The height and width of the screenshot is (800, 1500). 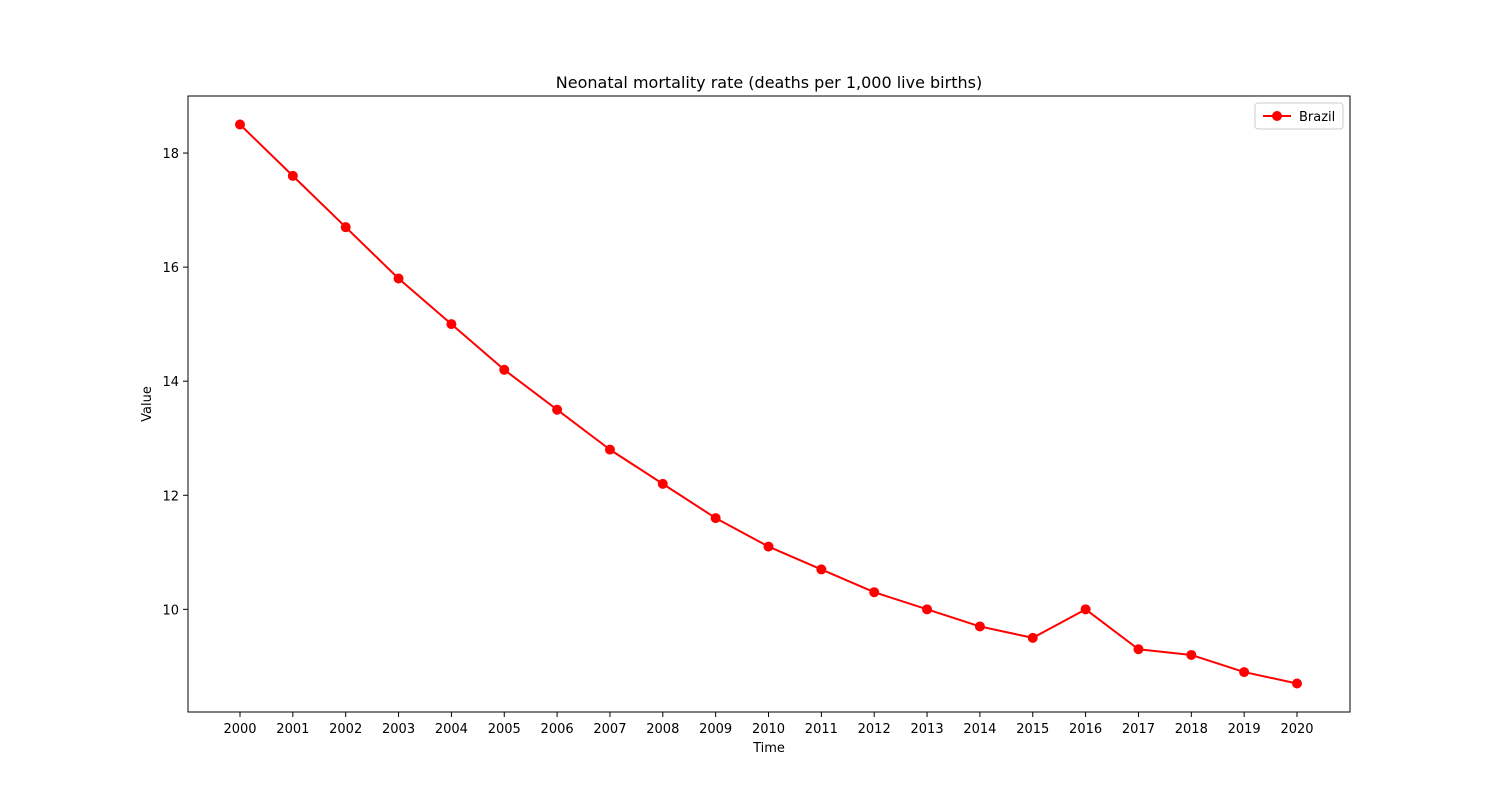 I want to click on x-axis-title: Time, so click(x=768, y=748).